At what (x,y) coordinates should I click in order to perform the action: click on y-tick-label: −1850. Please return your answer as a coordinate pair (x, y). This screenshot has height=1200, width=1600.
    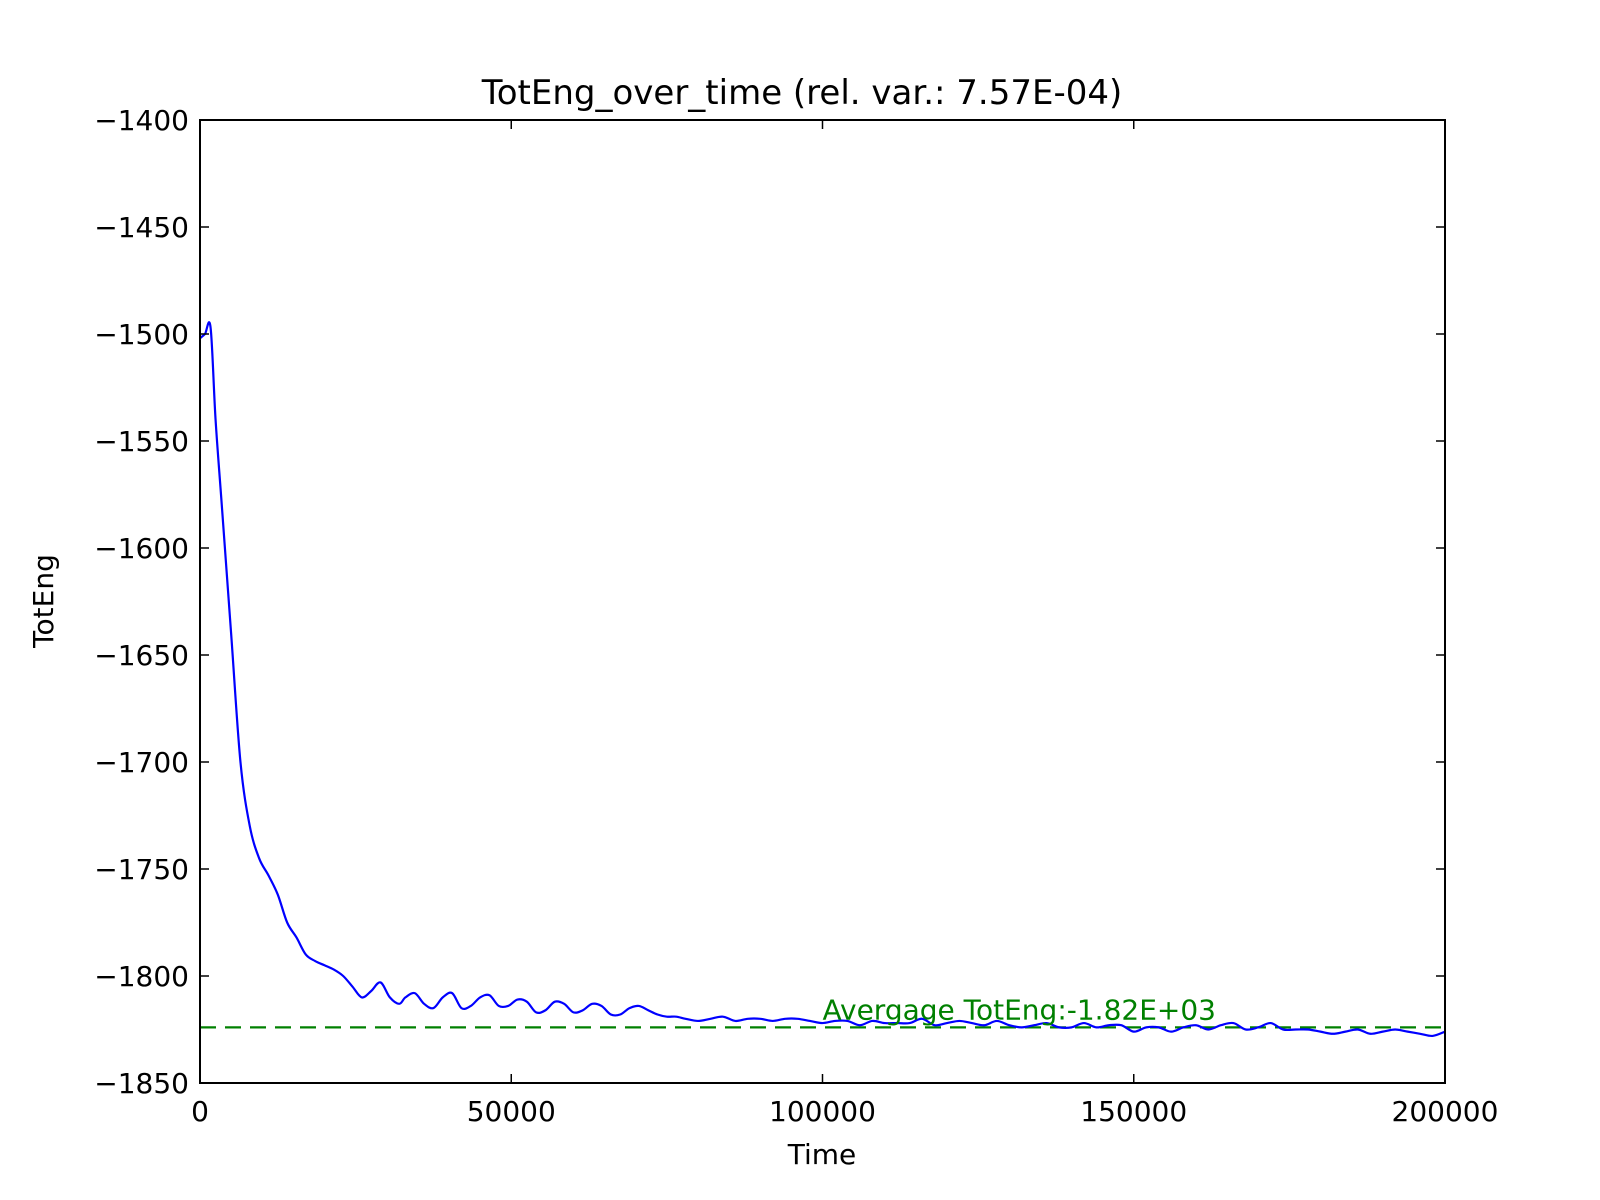
    Looking at the image, I should click on (141, 1083).